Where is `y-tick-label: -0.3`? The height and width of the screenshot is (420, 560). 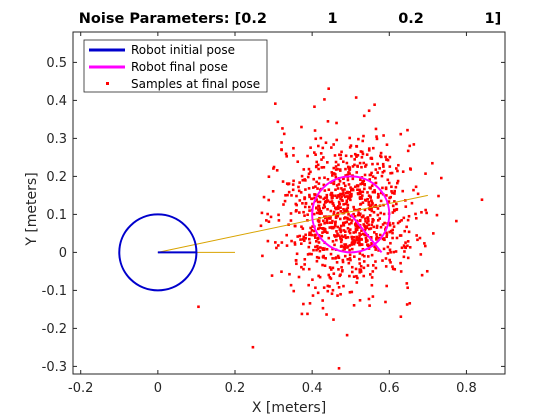 y-tick-label: -0.3 is located at coordinates (54, 367).